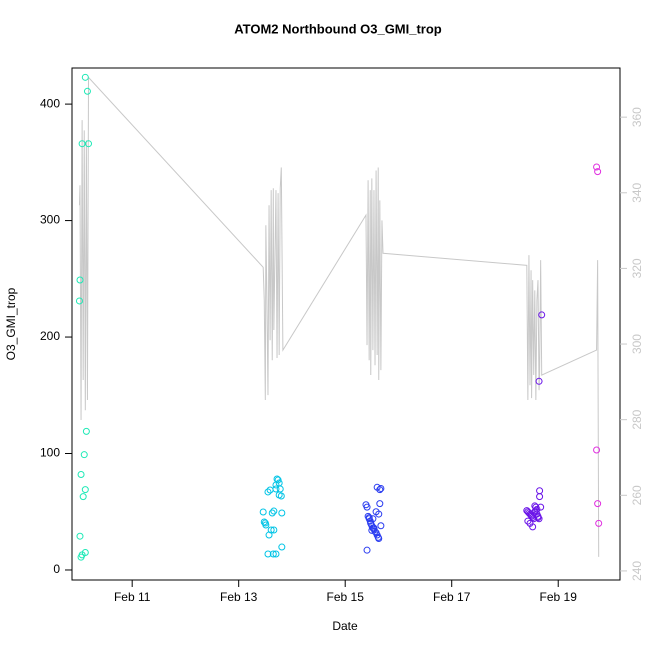 The width and height of the screenshot is (650, 650). I want to click on y-axis-title: O3_GMI_trop, so click(11, 323).